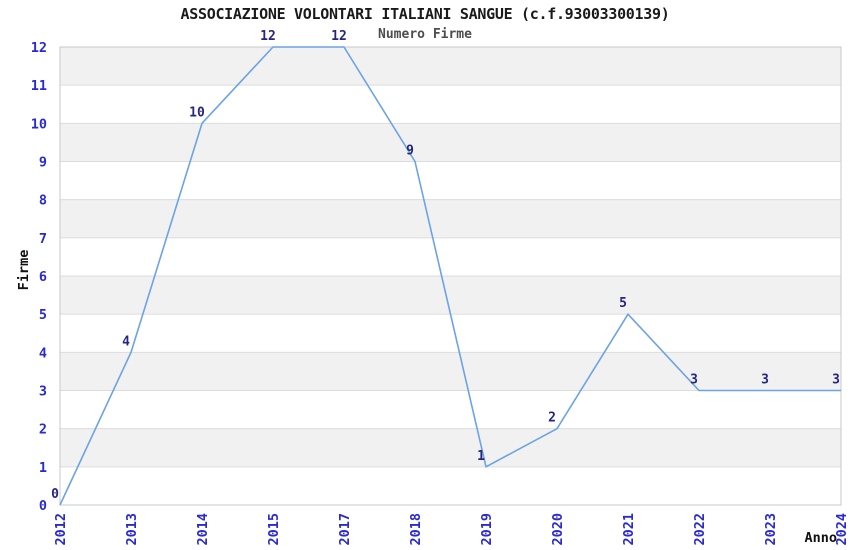 The height and width of the screenshot is (550, 850). Describe the element at coordinates (43, 353) in the screenshot. I see `y-tick-label: 4` at that location.